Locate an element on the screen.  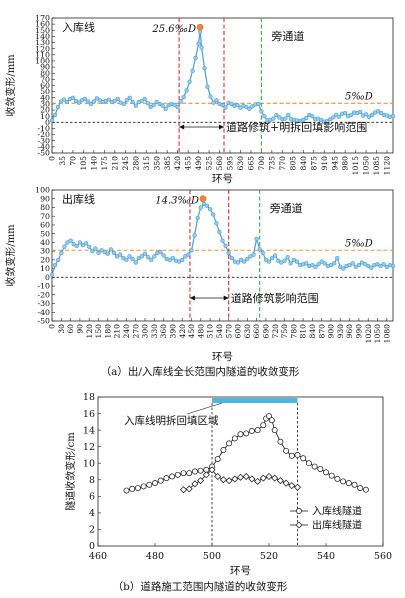
y-tick-label: 30 is located at coordinates (45, 251).